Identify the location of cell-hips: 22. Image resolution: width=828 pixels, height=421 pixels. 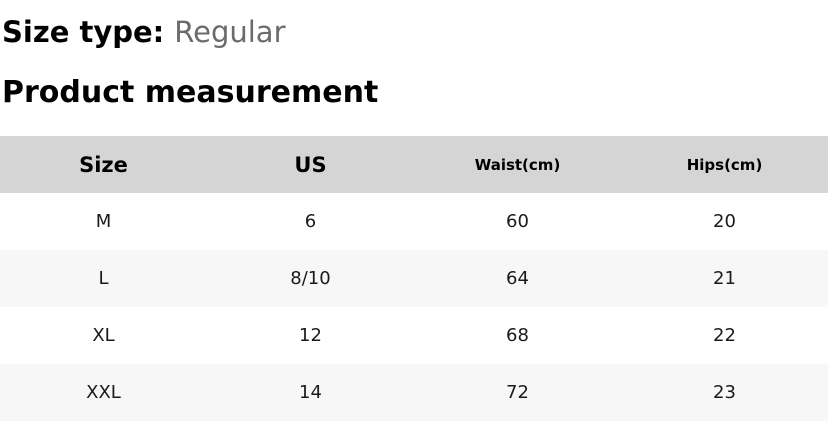
(724, 335).